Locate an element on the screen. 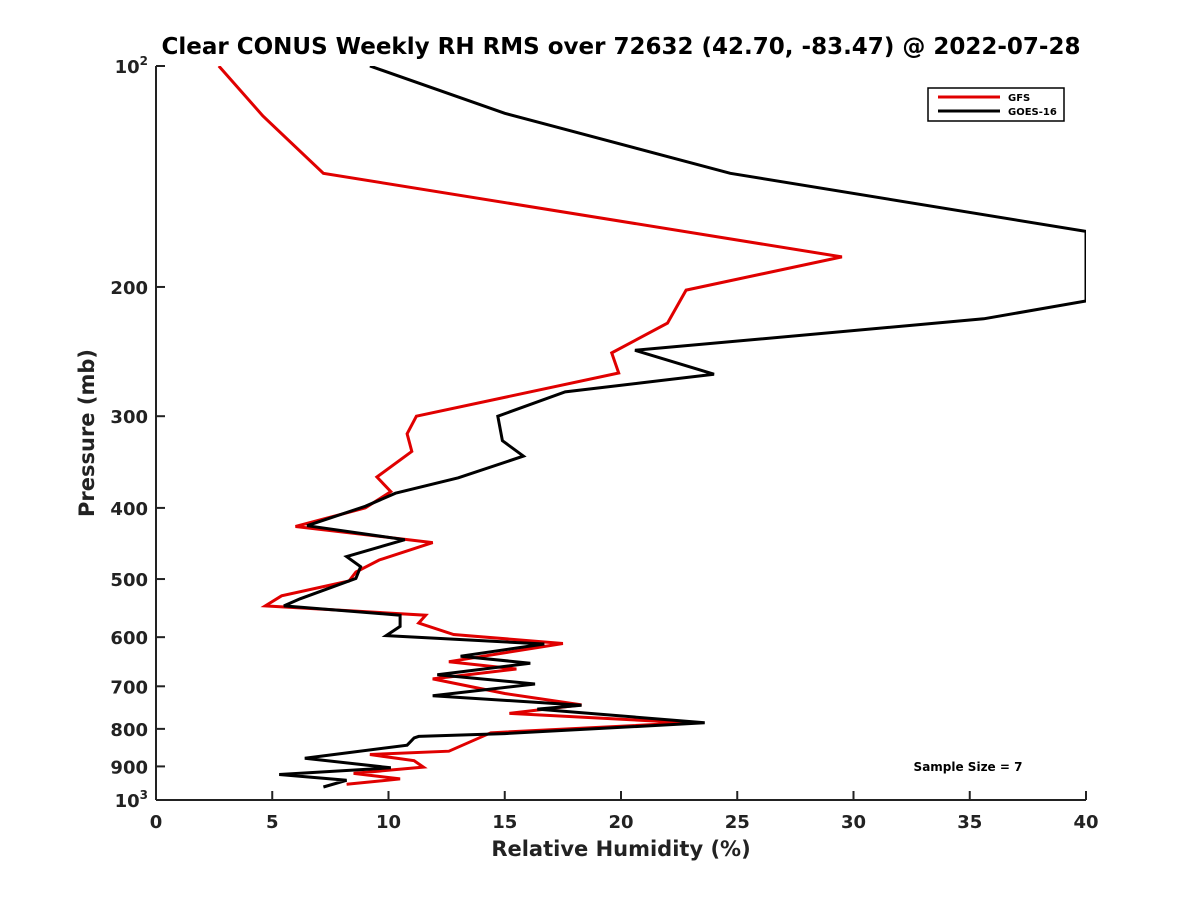 The image size is (1200, 900). x-axis-label: Relative Humidity (%) is located at coordinates (620, 849).